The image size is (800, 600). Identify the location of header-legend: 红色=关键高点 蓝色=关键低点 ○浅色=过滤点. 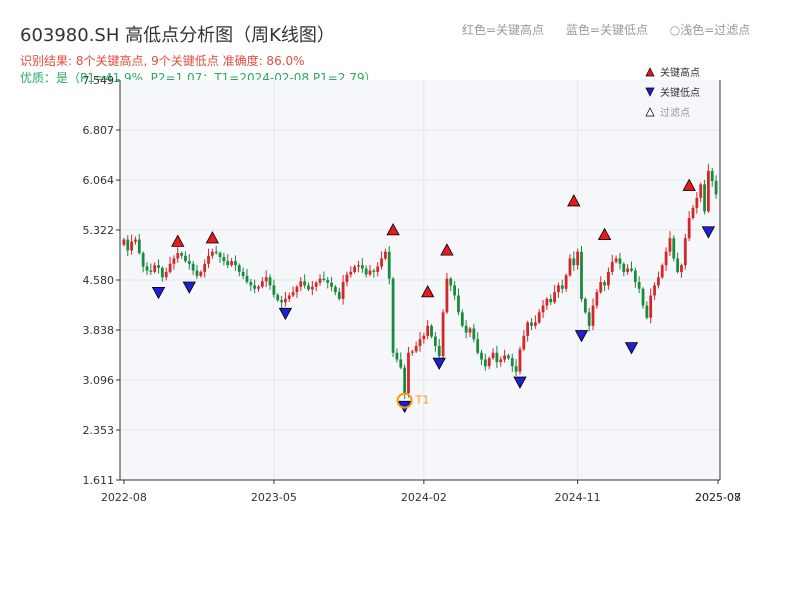
(606, 29).